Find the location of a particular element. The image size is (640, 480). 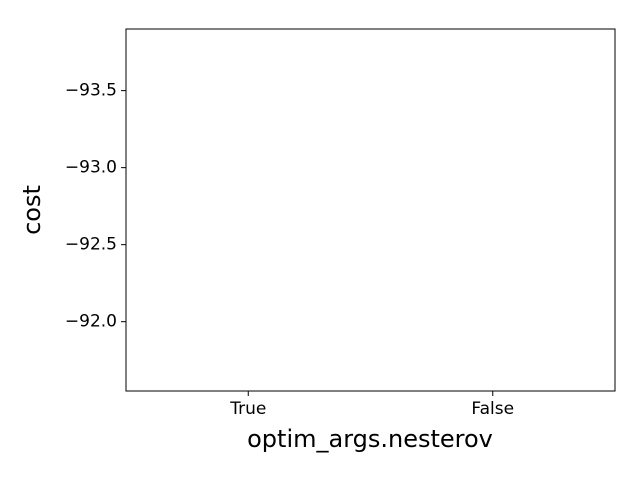

y-tick-label: −93.5 is located at coordinates (91, 91).